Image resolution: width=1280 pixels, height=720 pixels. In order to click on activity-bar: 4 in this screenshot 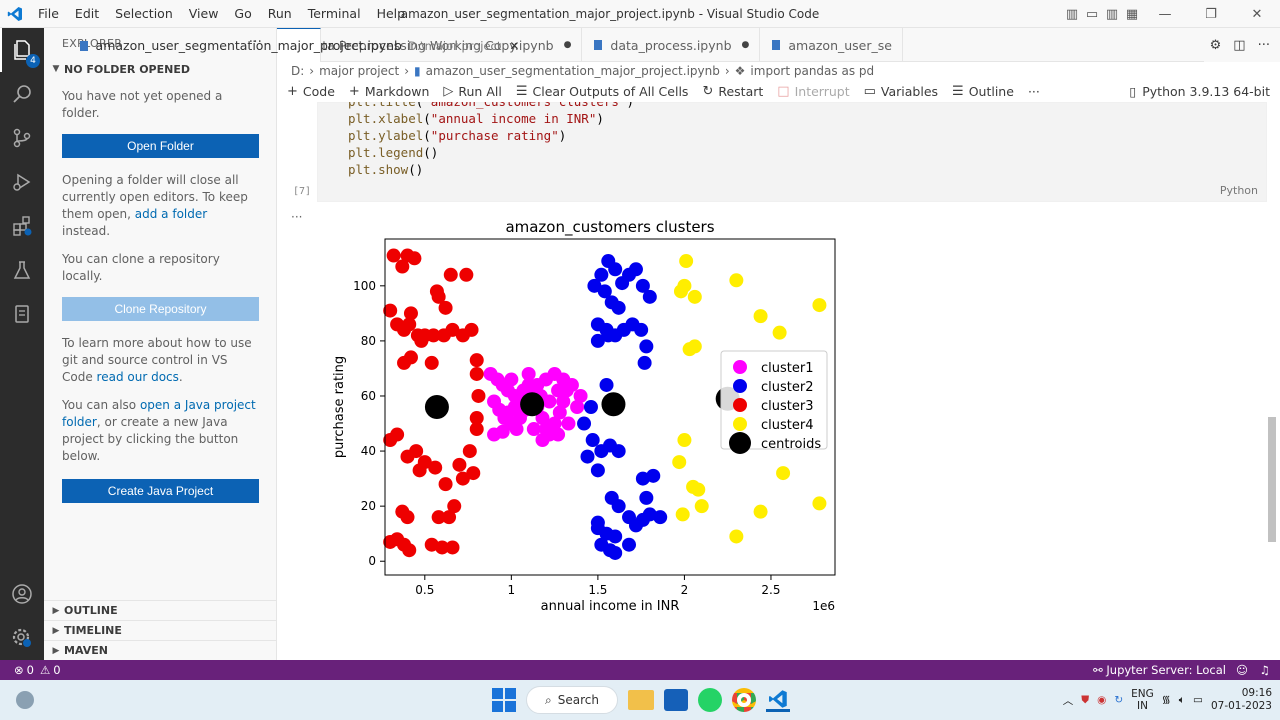, I will do `click(22, 344)`.